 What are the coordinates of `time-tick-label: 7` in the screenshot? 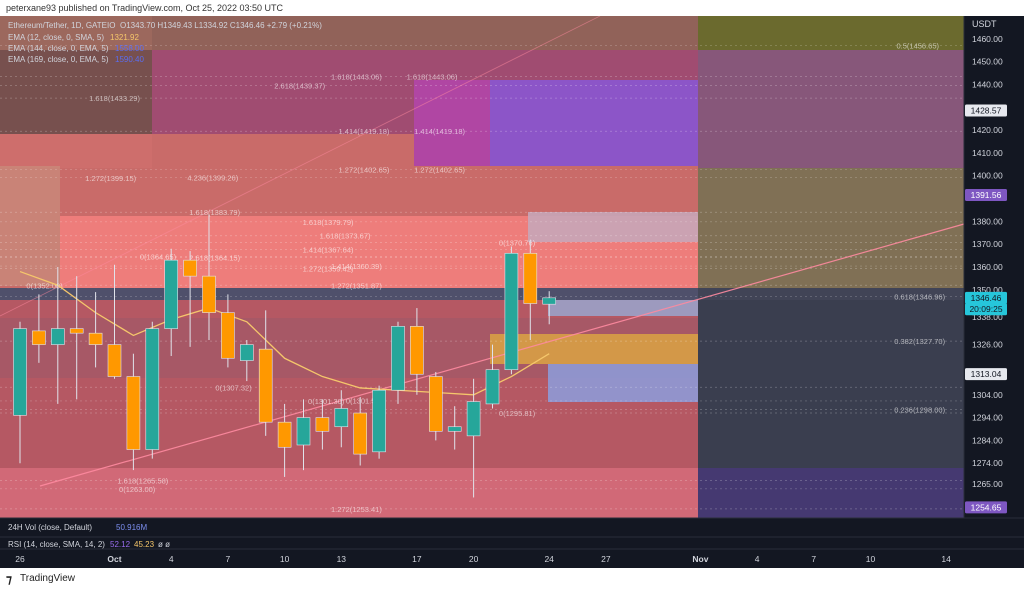 It's located at (228, 559).